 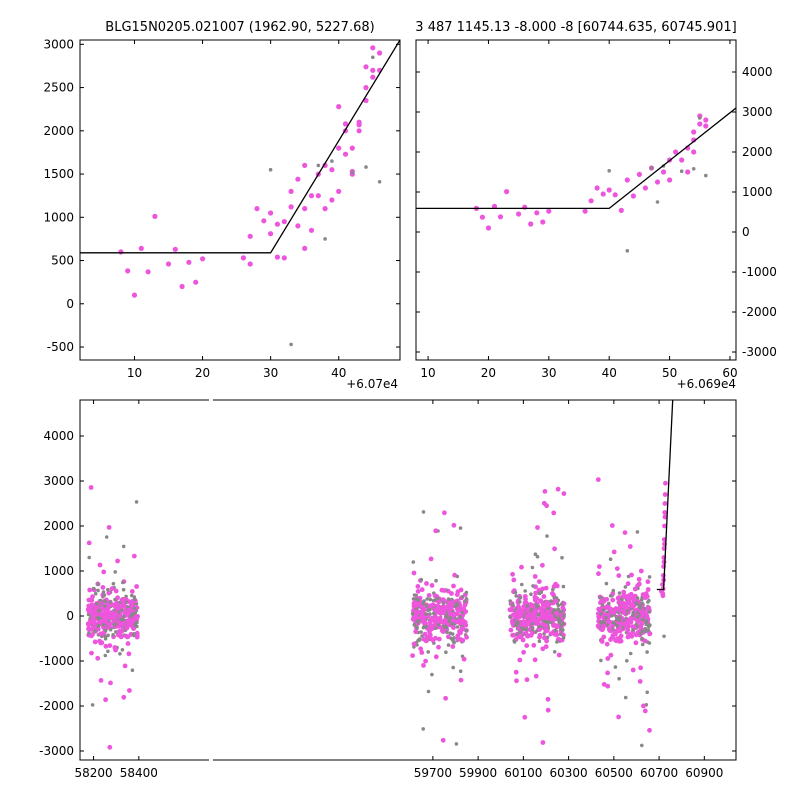 What do you see at coordinates (270, 373) in the screenshot?
I see `x-tick-label: 30` at bounding box center [270, 373].